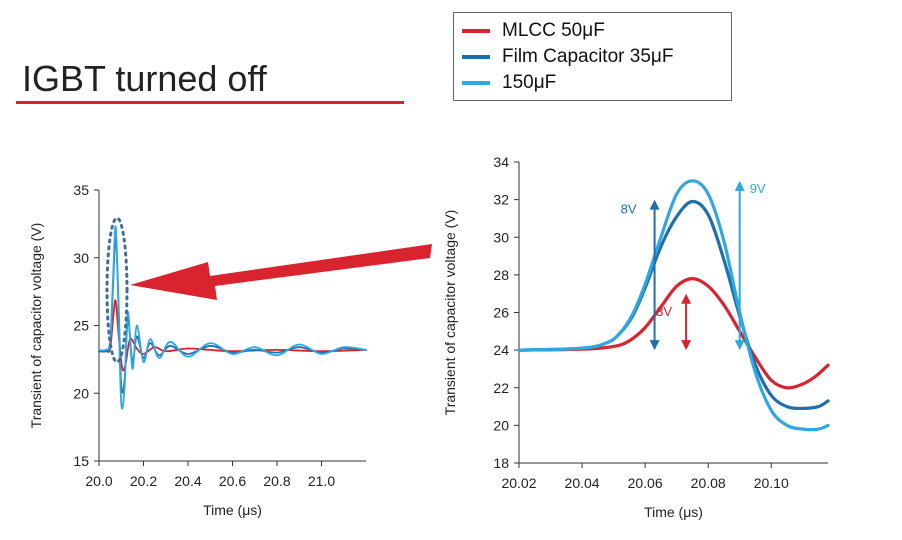 The width and height of the screenshot is (902, 540). Describe the element at coordinates (81, 190) in the screenshot. I see `y-tick-label: 35` at that location.